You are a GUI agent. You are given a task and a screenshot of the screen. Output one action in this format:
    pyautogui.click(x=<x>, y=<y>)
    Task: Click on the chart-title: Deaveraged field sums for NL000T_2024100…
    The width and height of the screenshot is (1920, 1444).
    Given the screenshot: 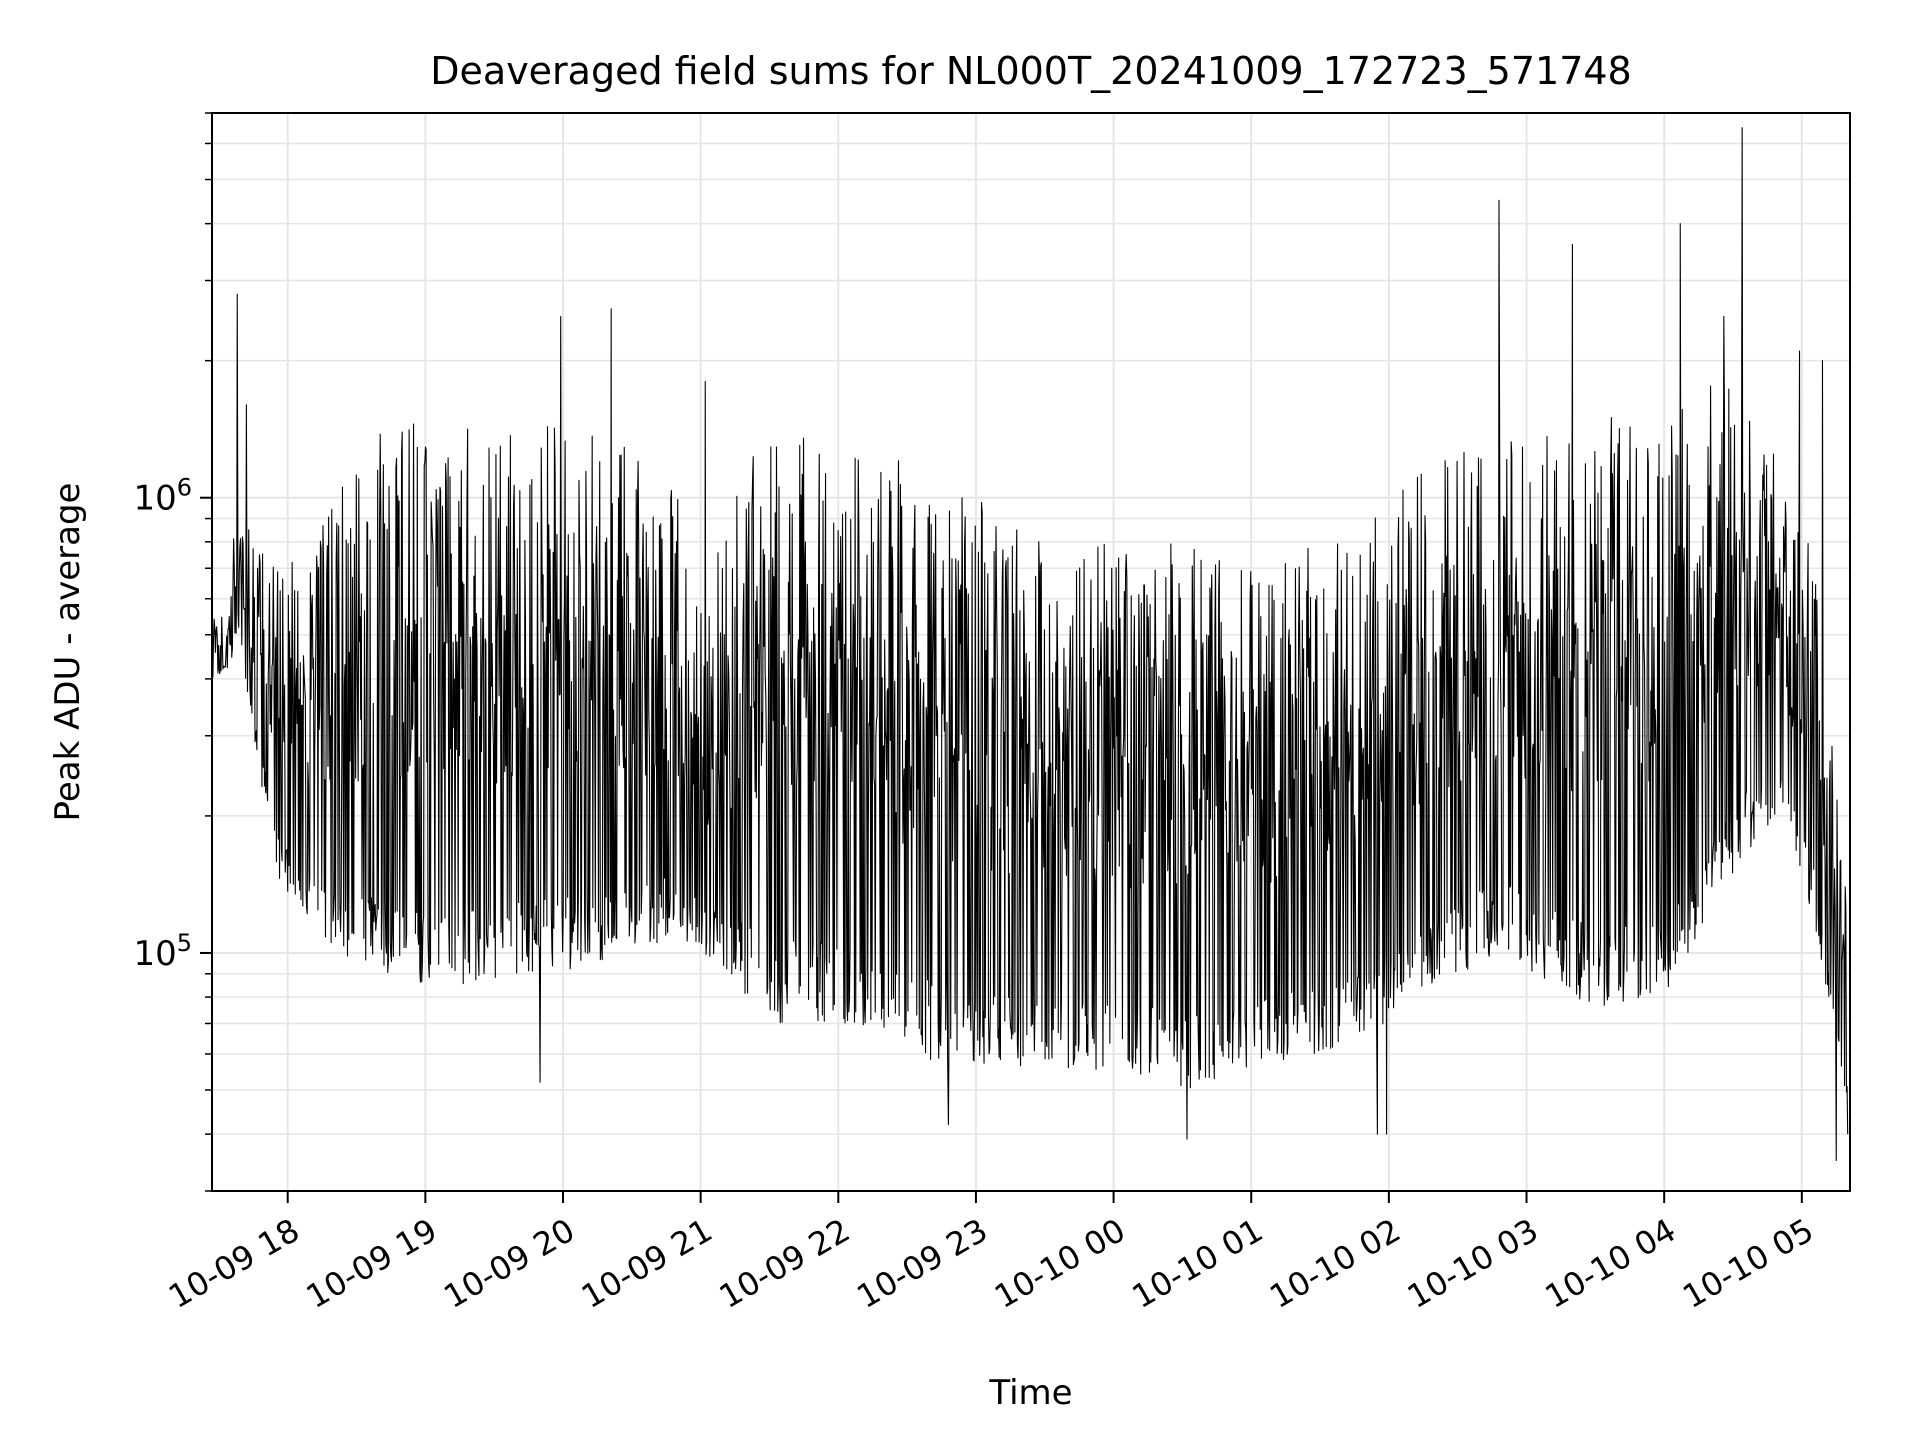 What is the action you would take?
    pyautogui.click(x=1030, y=71)
    